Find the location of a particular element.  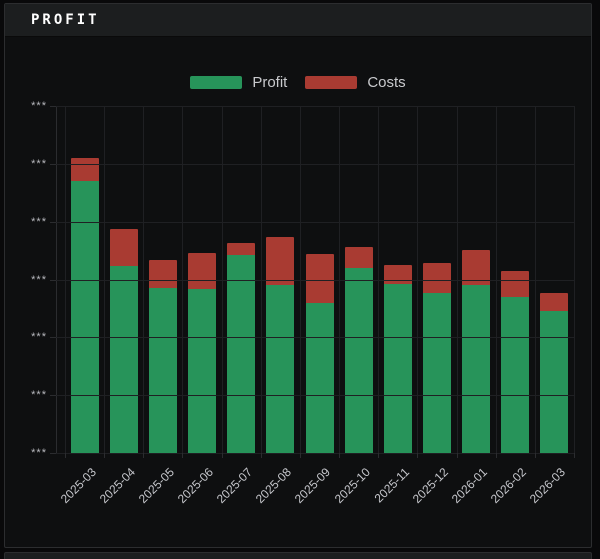

x-axis-label: 2026-03 is located at coordinates (548, 486).